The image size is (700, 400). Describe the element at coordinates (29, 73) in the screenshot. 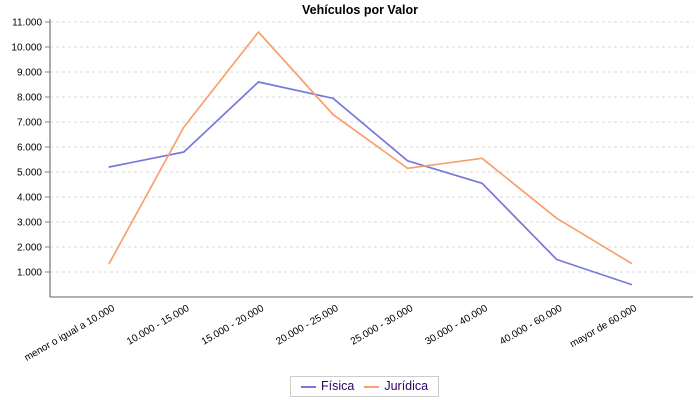

I see `y-tick-label: 9.000` at that location.